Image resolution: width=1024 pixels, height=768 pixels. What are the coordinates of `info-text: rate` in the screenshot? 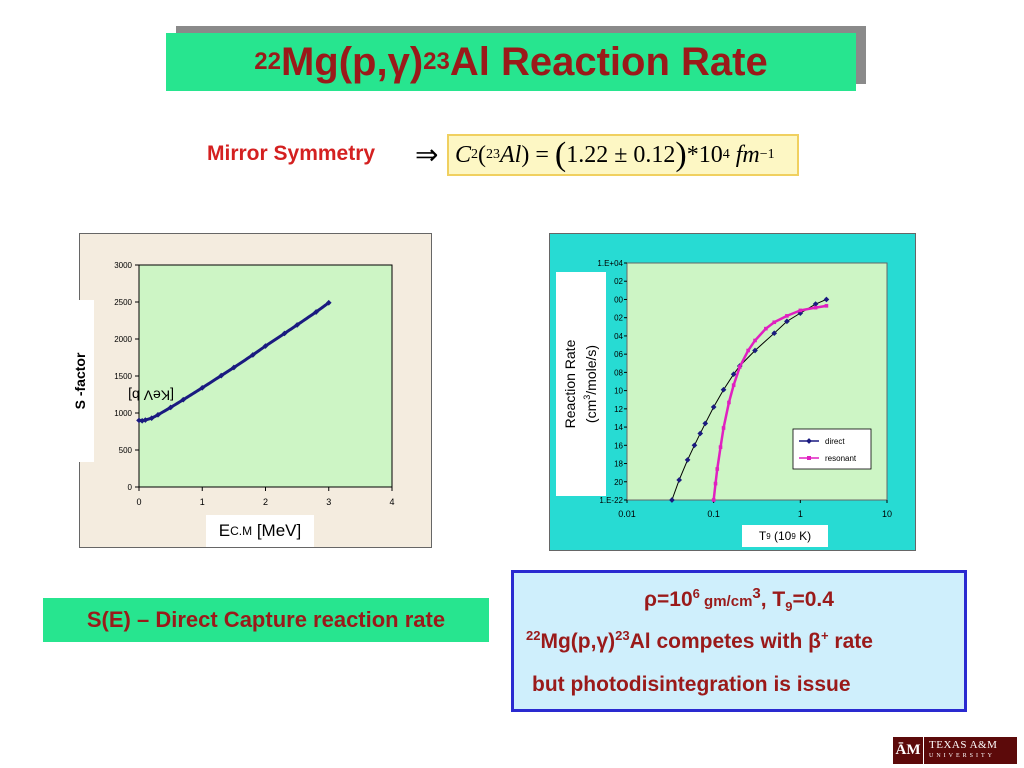 It's located at (850, 641).